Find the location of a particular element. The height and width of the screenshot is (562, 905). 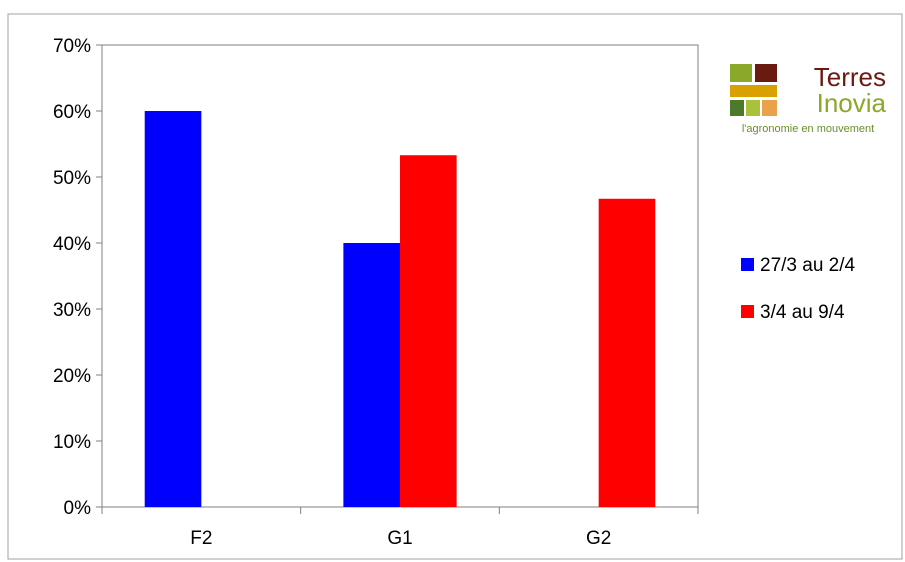

y-tick-label: 20% is located at coordinates (72, 376).